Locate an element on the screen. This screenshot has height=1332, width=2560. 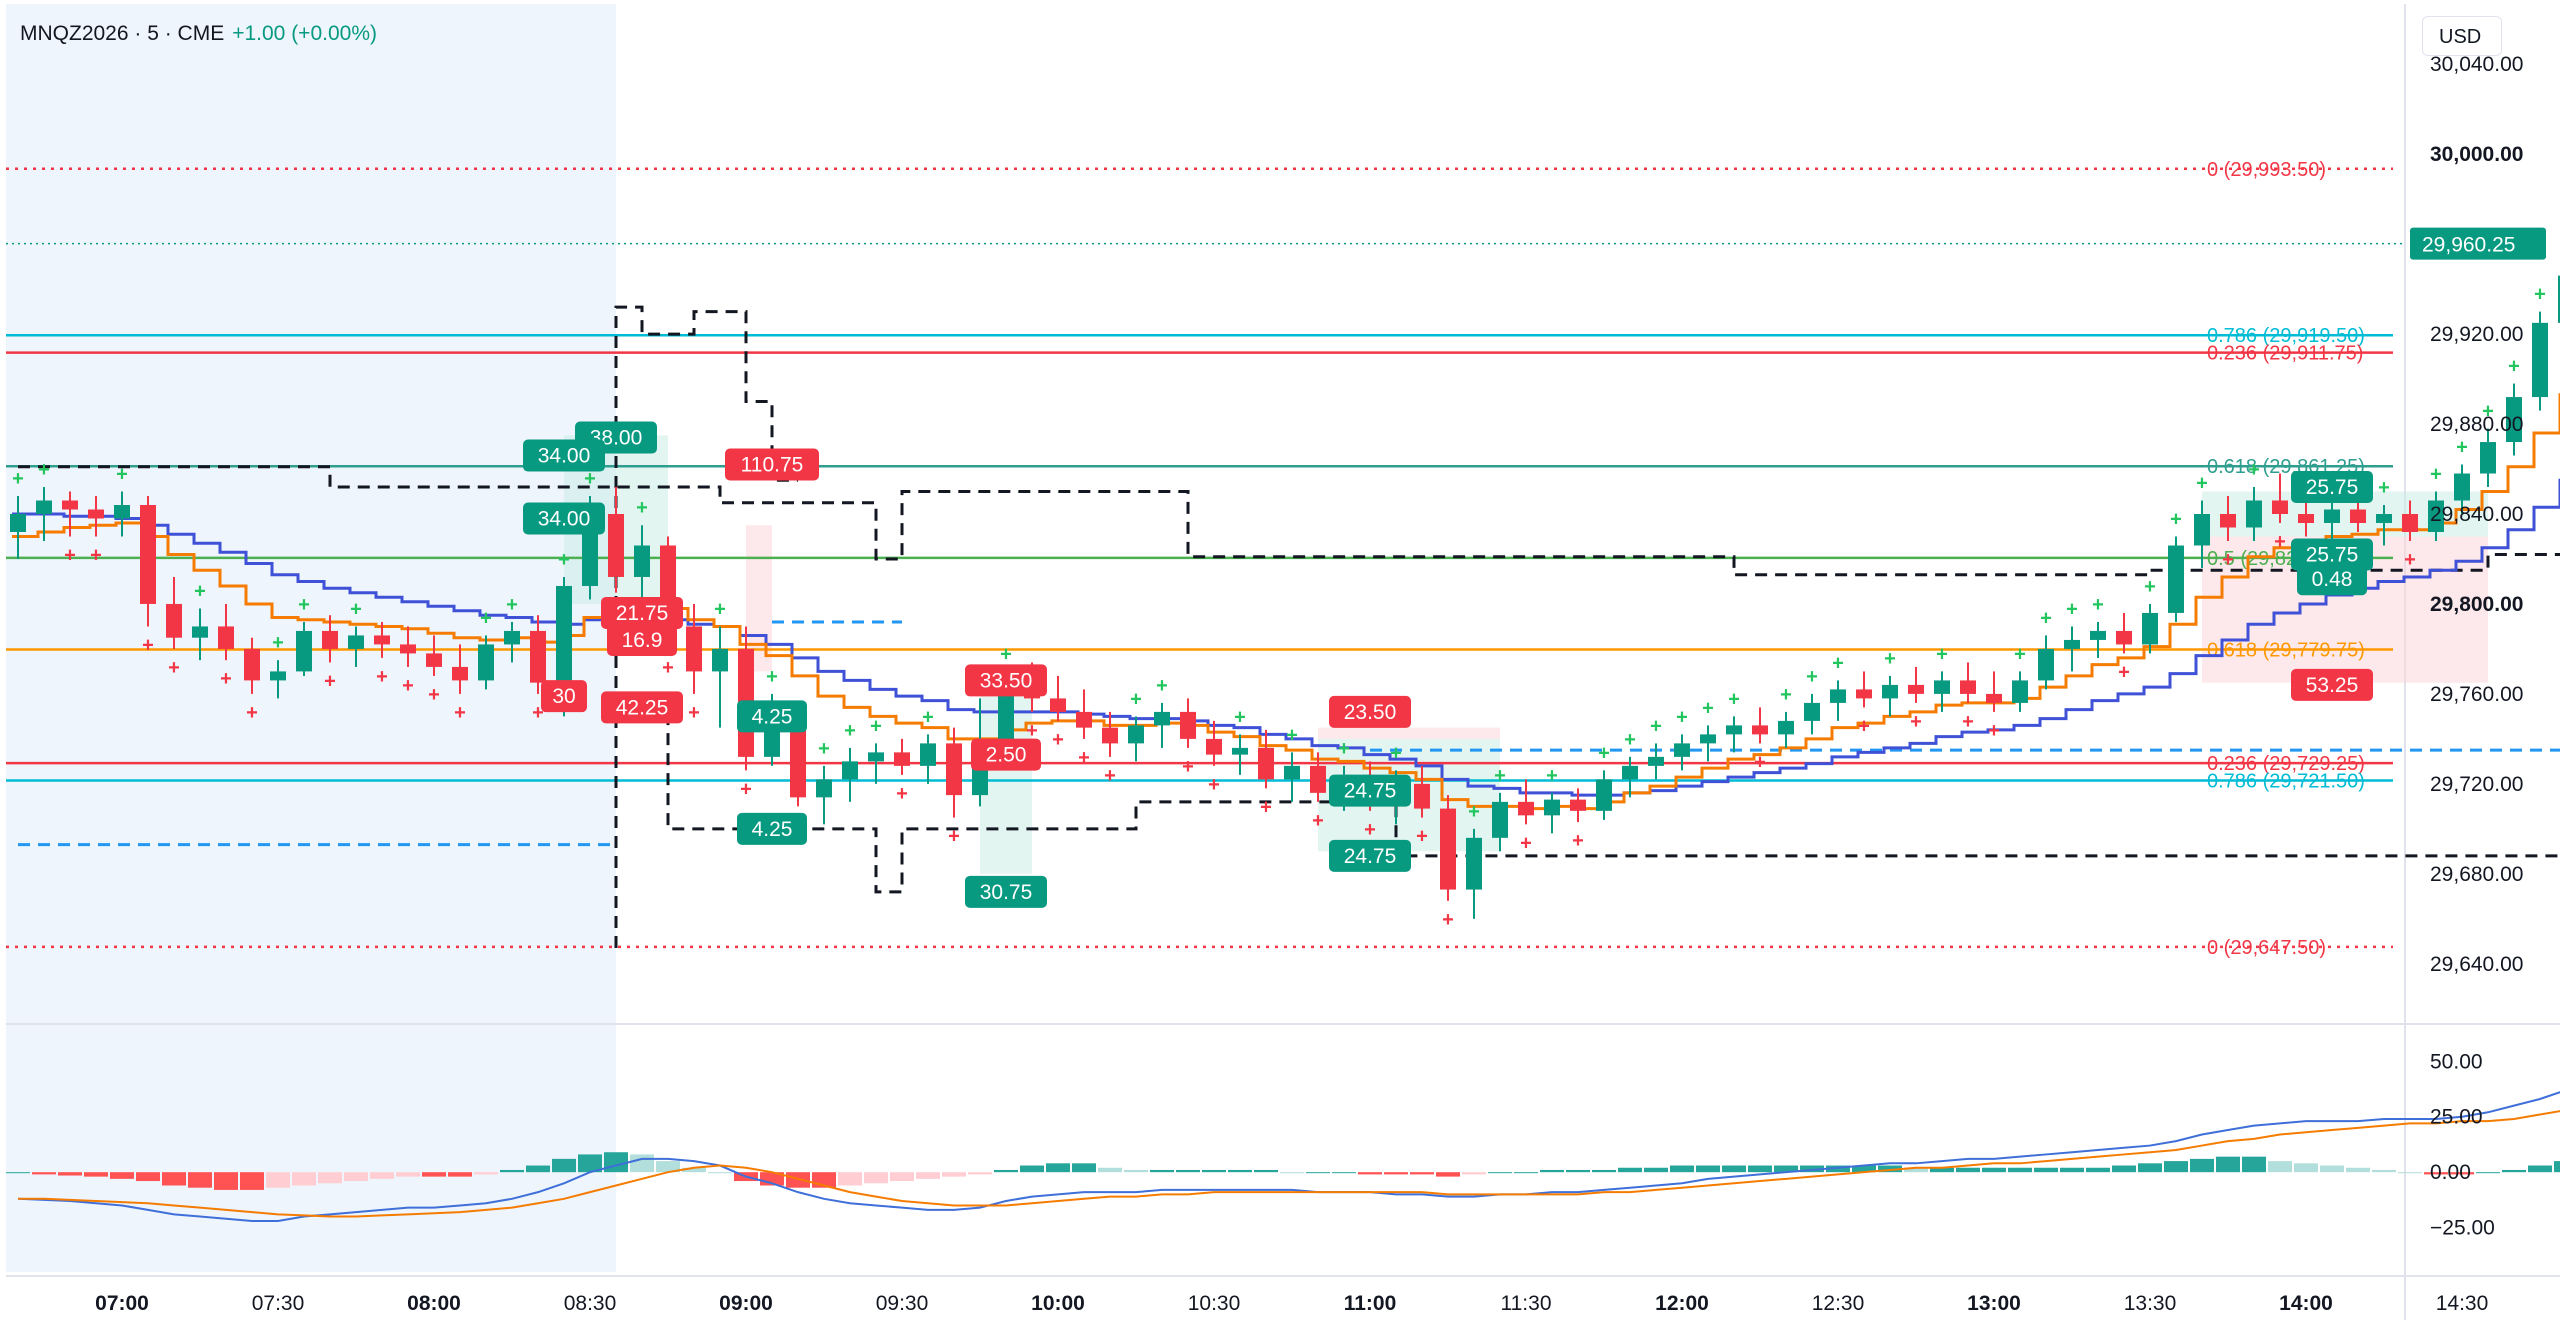
fib-label: 0 (29,647.50) is located at coordinates (2266, 948).